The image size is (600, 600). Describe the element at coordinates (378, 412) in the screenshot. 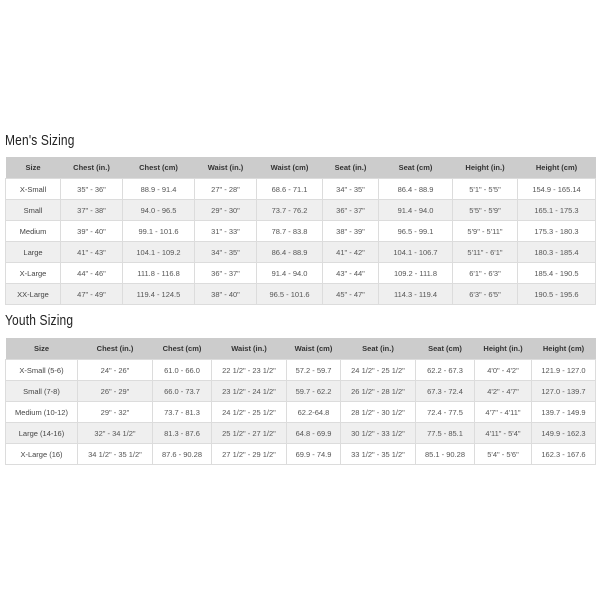

I see `table-cell: 28 1/2" - 30 1/2"` at that location.